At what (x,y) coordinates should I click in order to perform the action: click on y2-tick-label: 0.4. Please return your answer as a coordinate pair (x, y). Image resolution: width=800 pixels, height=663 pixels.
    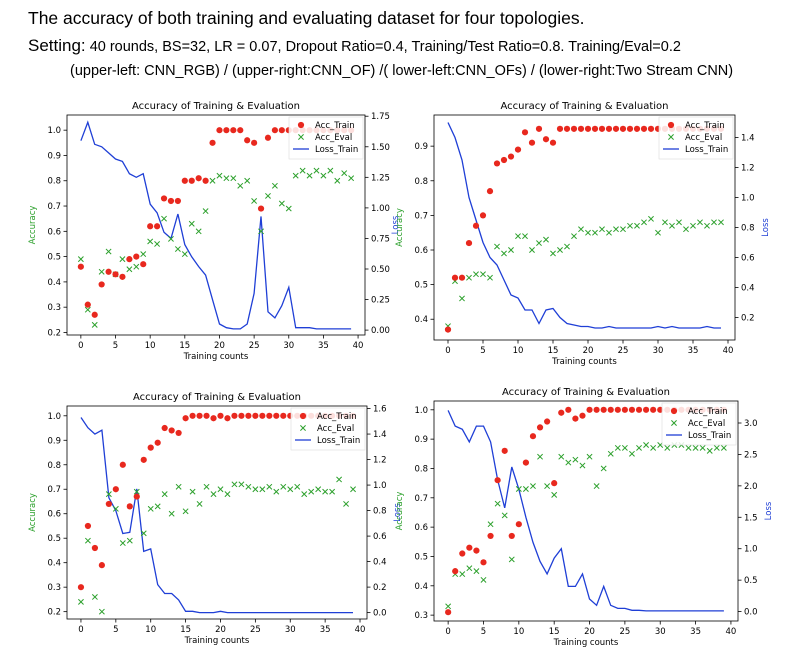
    Looking at the image, I should click on (380, 563).